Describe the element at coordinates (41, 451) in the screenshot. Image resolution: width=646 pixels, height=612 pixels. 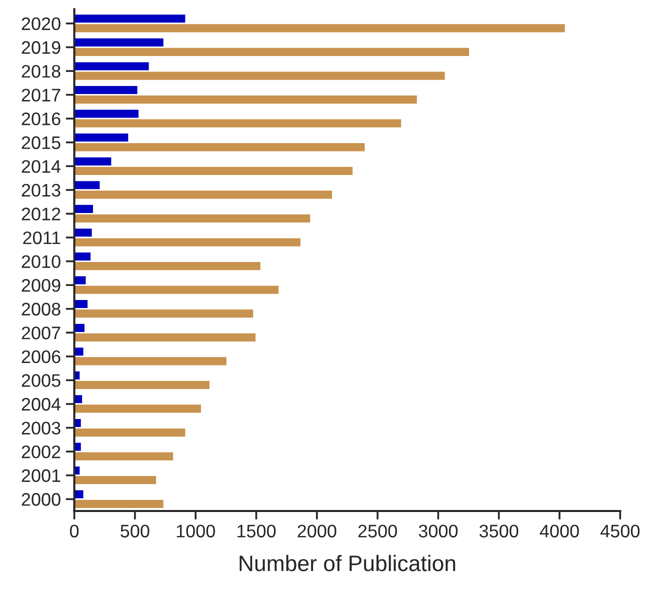
I see `y-tick-label: 2002` at that location.